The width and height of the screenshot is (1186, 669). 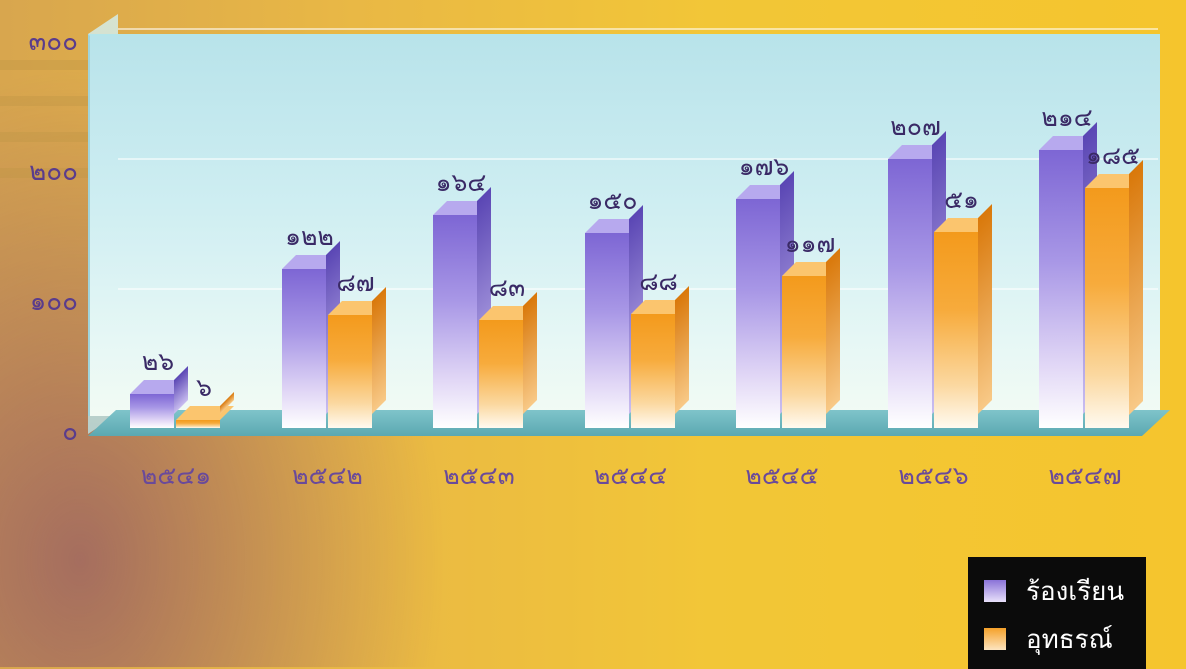 What do you see at coordinates (961, 199) in the screenshot?
I see `data-label: ๕๑` at bounding box center [961, 199].